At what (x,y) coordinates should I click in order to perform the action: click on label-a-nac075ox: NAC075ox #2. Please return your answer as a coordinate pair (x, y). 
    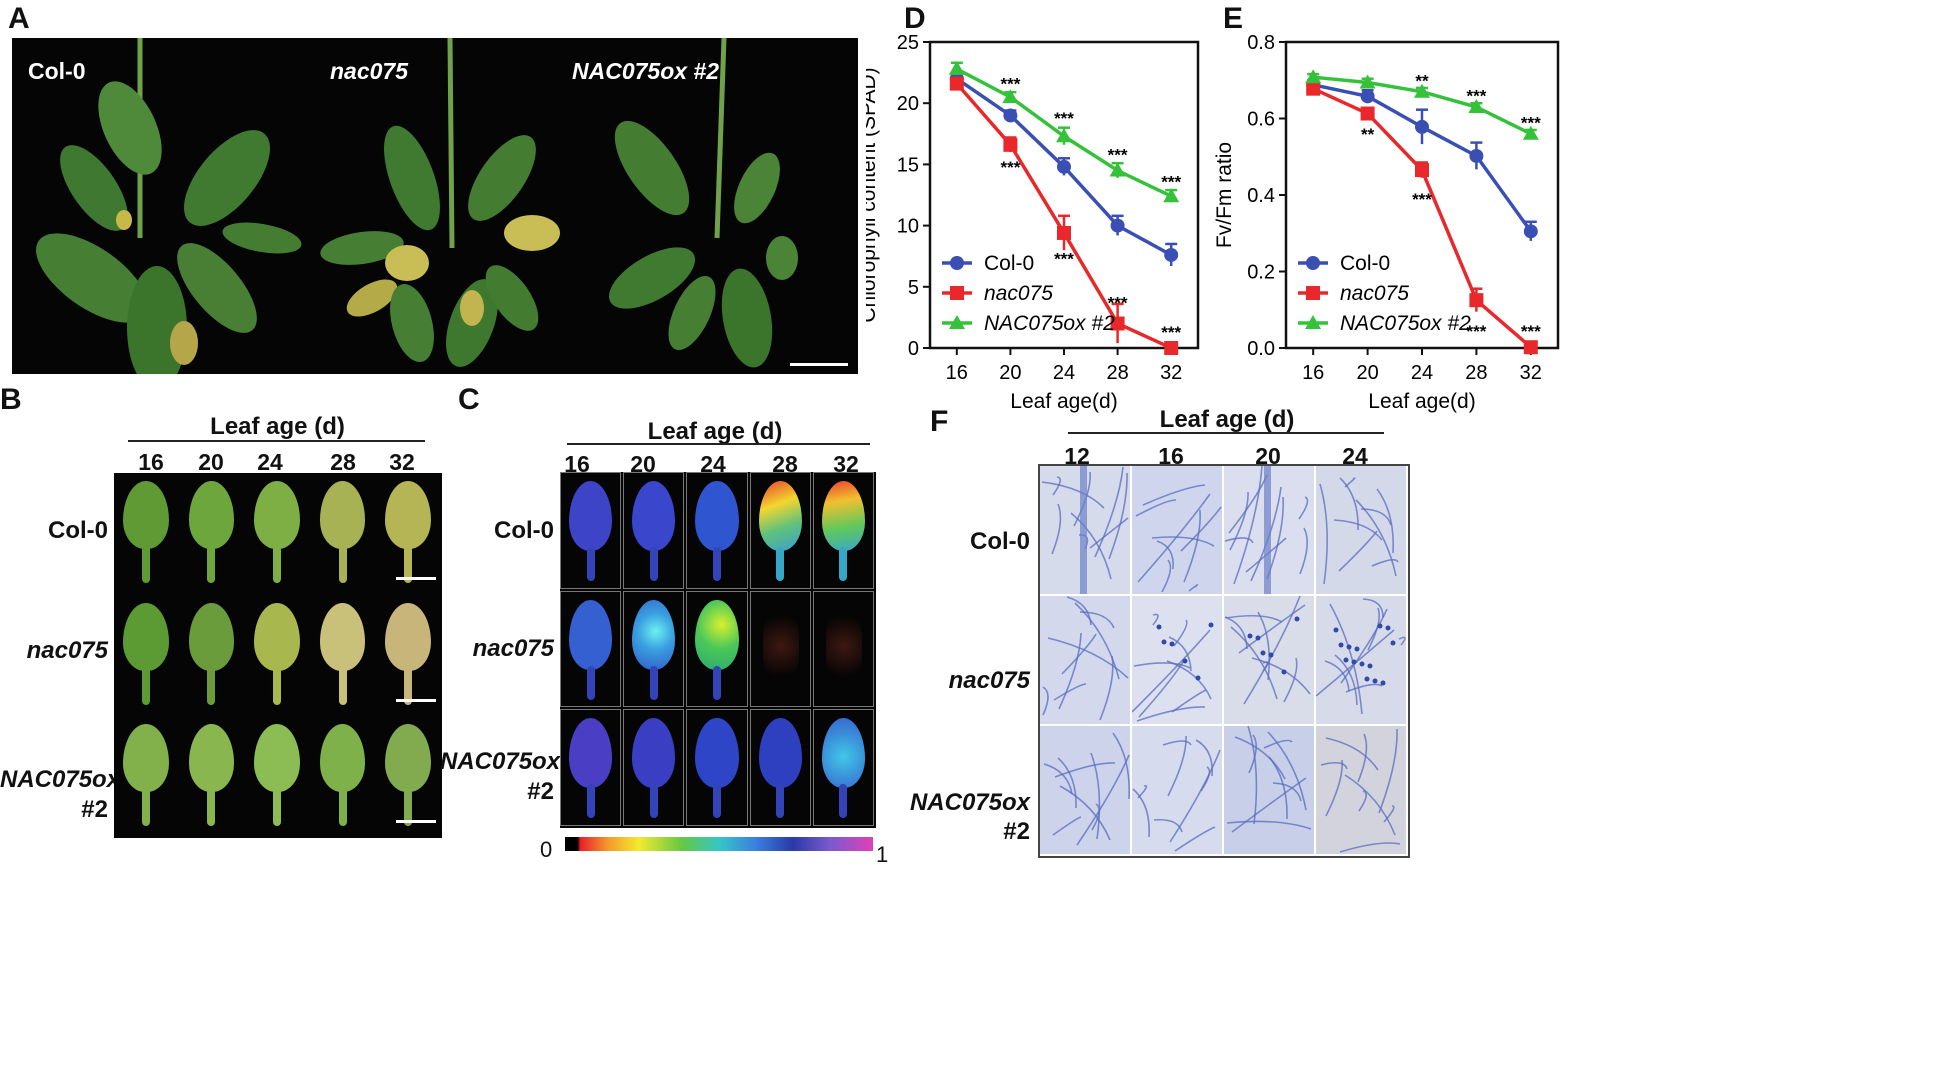
    Looking at the image, I should click on (646, 71).